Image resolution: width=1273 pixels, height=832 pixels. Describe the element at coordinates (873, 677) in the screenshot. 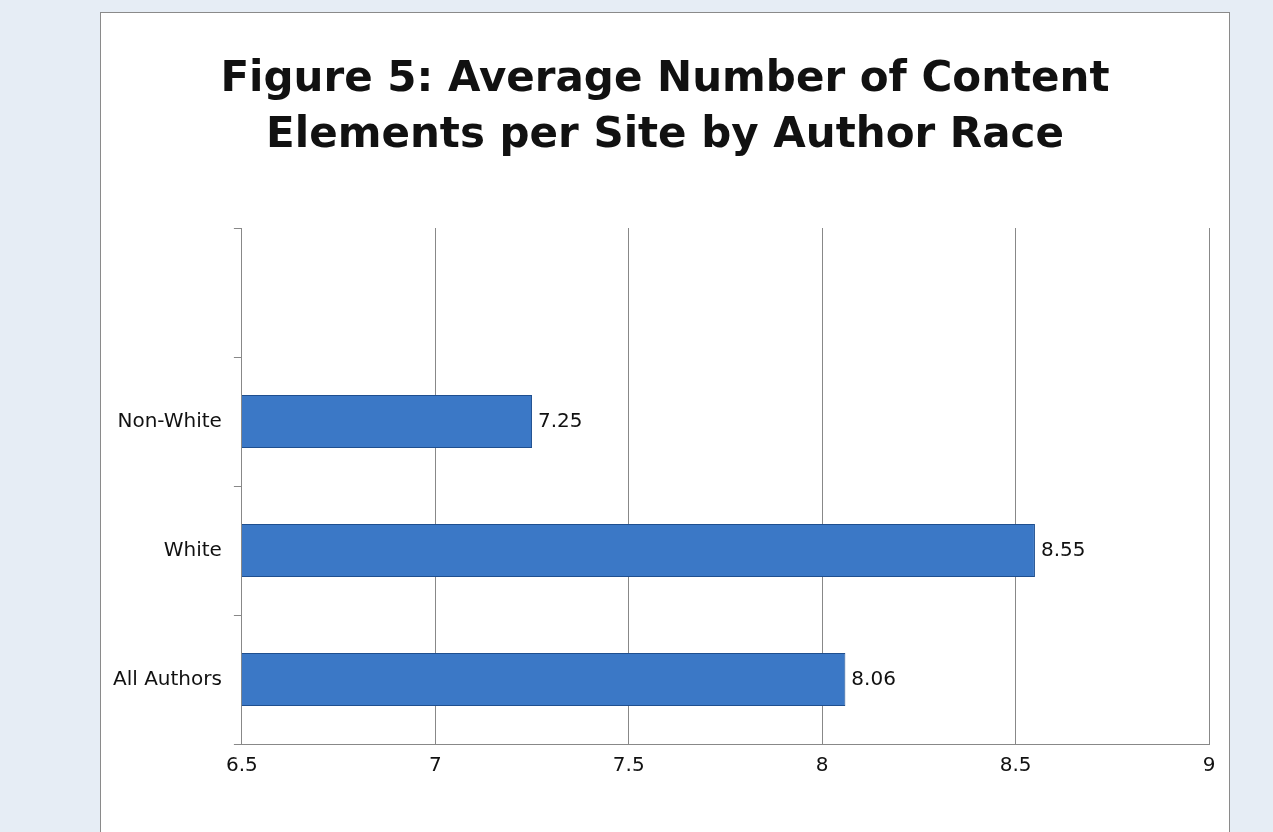

I see `data-label: 8.06` at that location.